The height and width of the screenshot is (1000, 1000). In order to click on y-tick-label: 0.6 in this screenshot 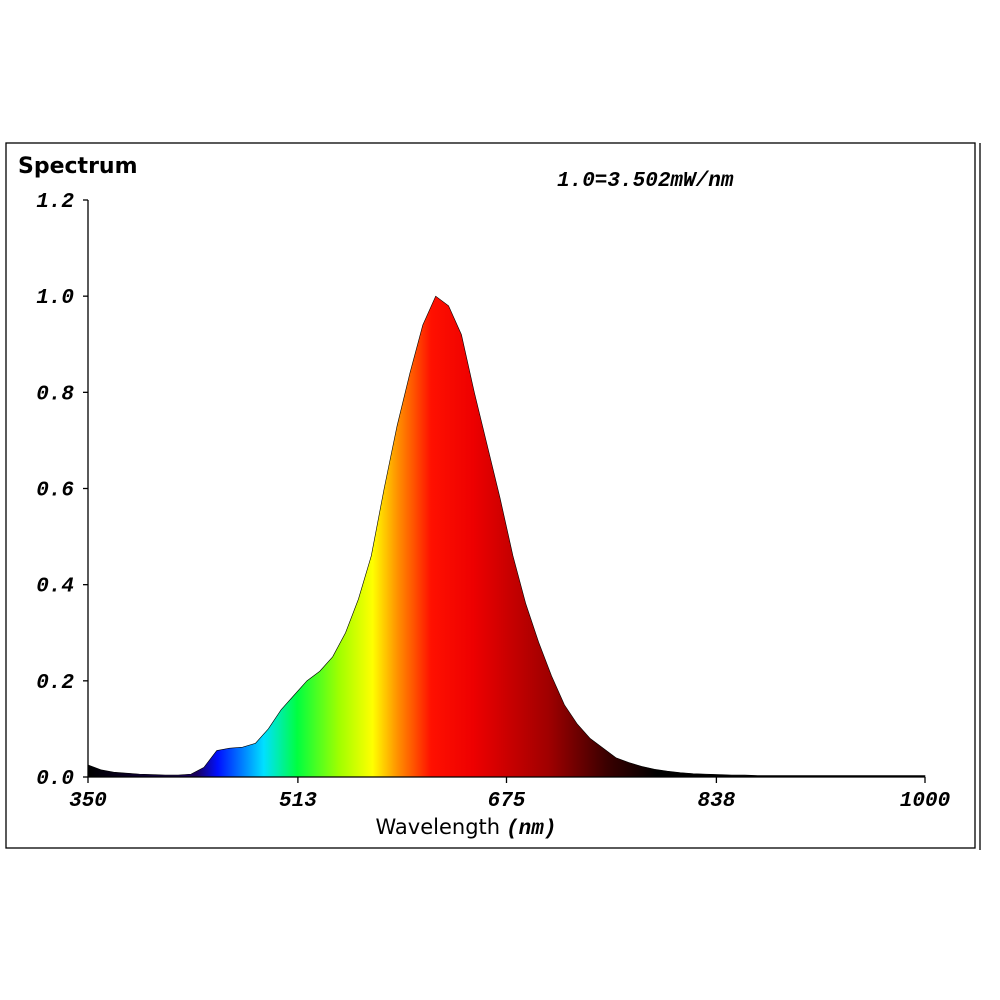, I will do `click(55, 491)`.